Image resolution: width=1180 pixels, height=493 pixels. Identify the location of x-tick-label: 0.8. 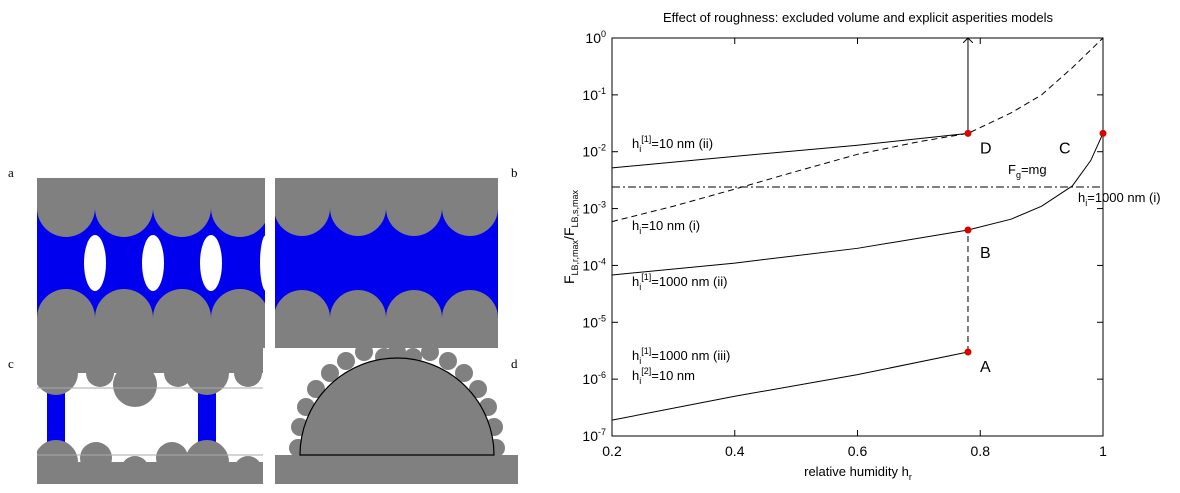
(981, 451).